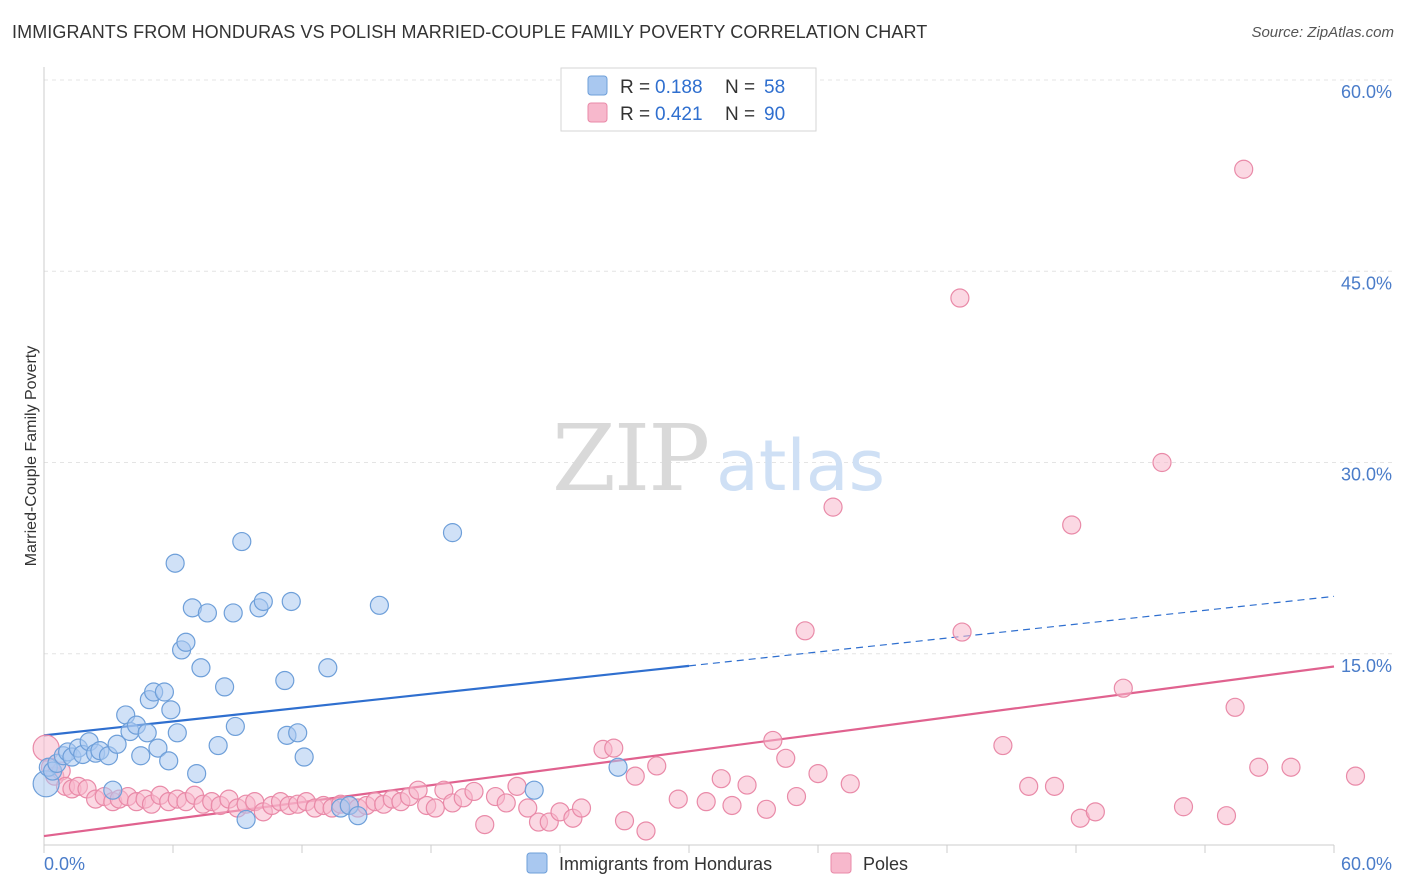 The height and width of the screenshot is (892, 1406). What do you see at coordinates (1322, 32) in the screenshot?
I see `source-label: Source: ZipAtlas.com` at bounding box center [1322, 32].